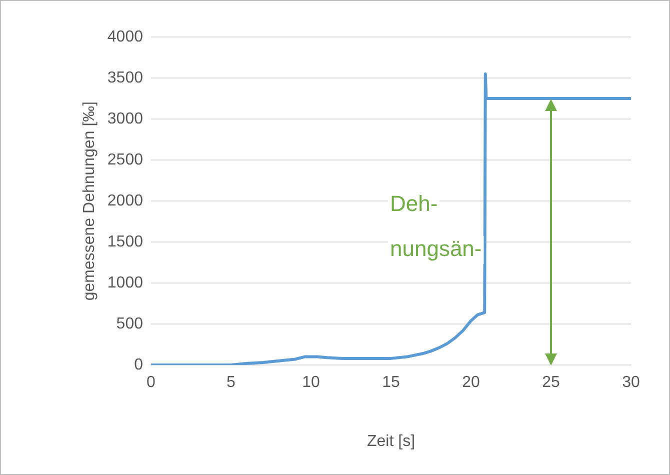 This screenshot has width=670, height=475. What do you see at coordinates (125, 201) in the screenshot?
I see `y-tick-label: 2000` at bounding box center [125, 201].